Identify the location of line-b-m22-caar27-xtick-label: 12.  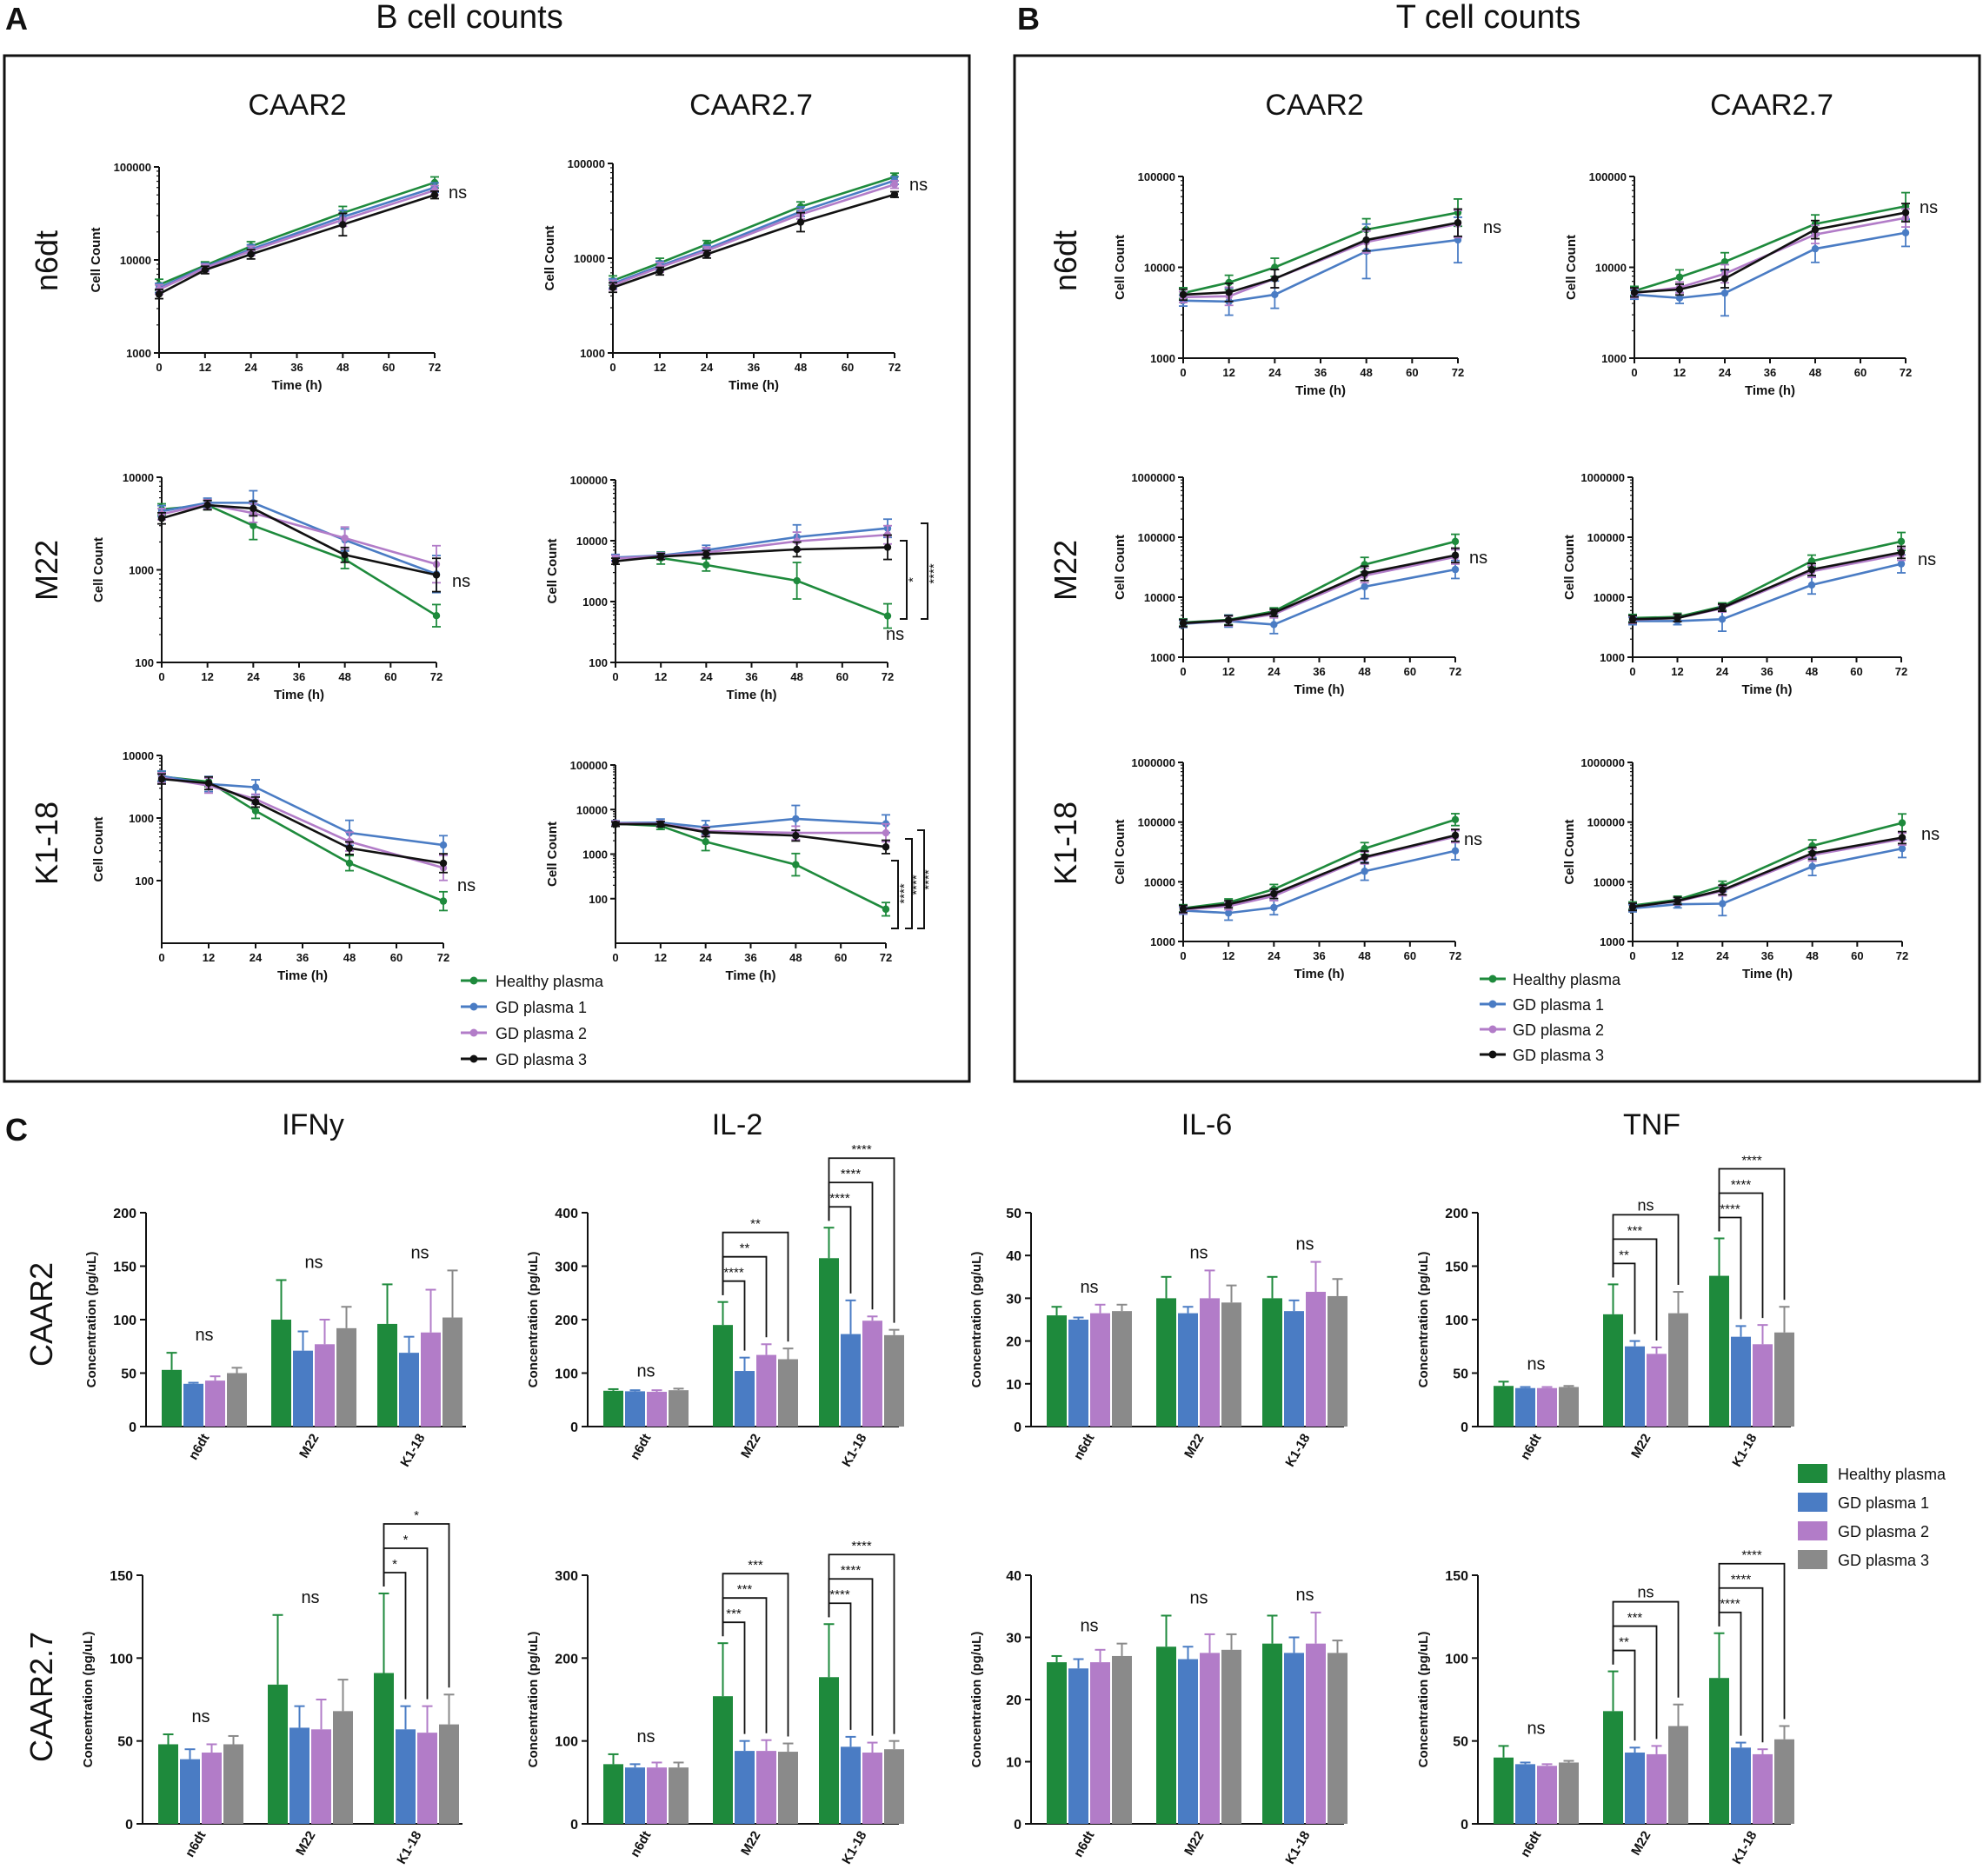
(1677, 672).